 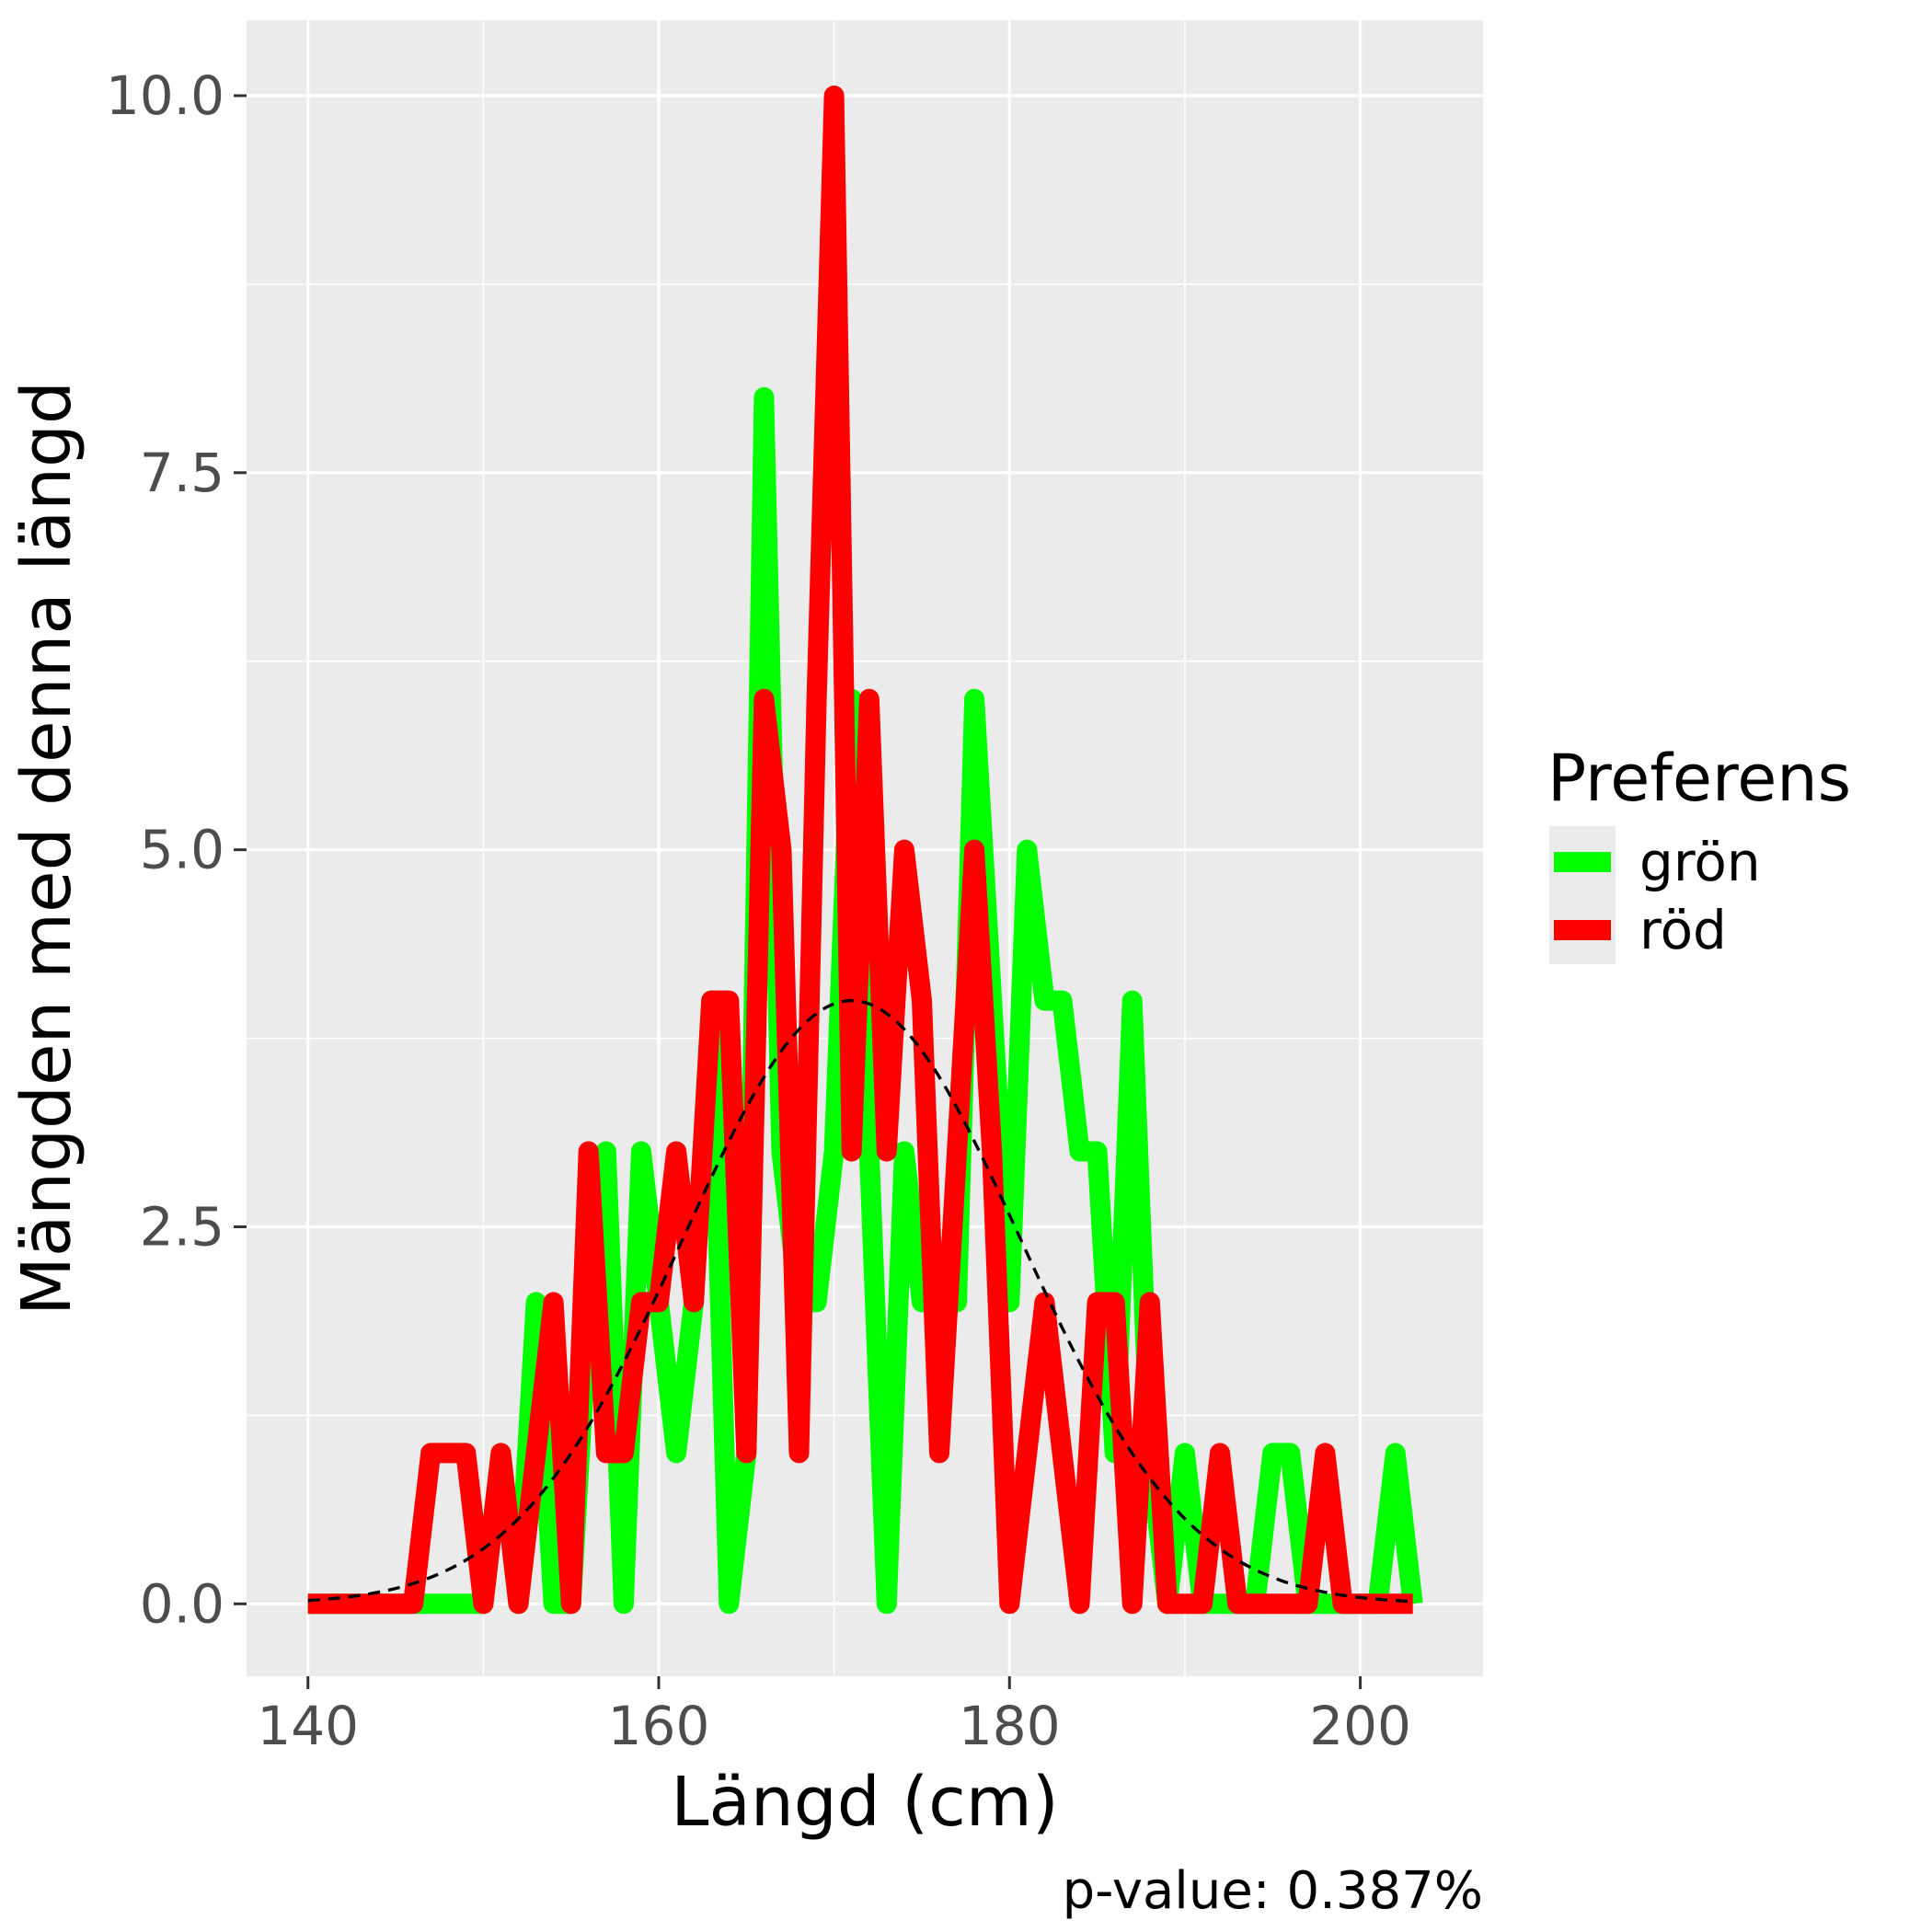 What do you see at coordinates (182, 850) in the screenshot?
I see `y-tick-label: 5.0` at bounding box center [182, 850].